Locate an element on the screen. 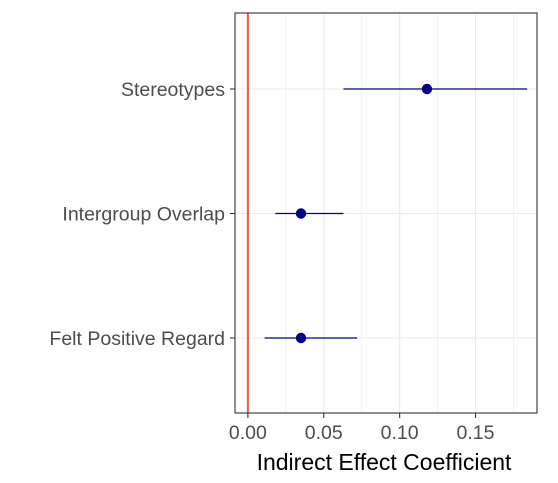 This screenshot has width=558, height=483. y-tick-label: Intergroup Overlap is located at coordinates (143, 215).